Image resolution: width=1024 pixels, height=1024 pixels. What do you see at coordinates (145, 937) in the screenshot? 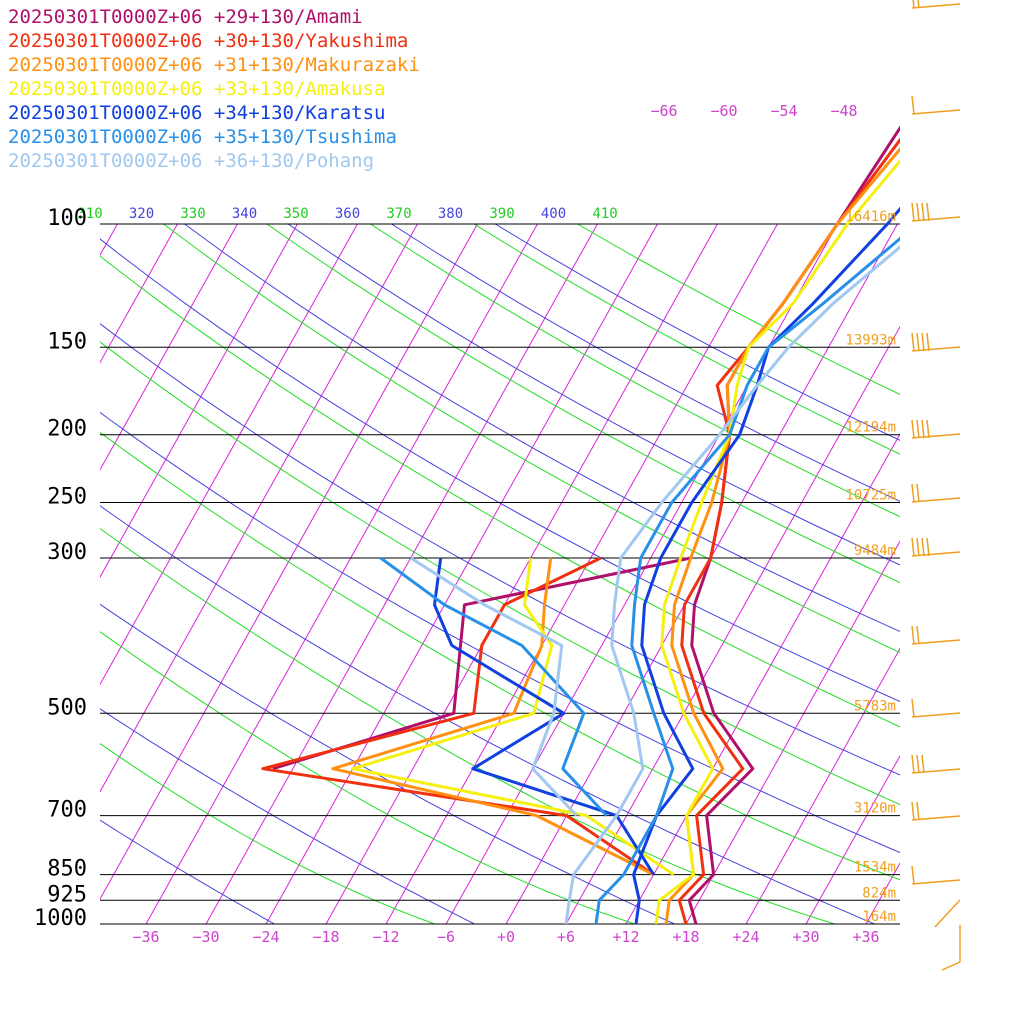
I see `x-tick-label: −36` at bounding box center [145, 937].